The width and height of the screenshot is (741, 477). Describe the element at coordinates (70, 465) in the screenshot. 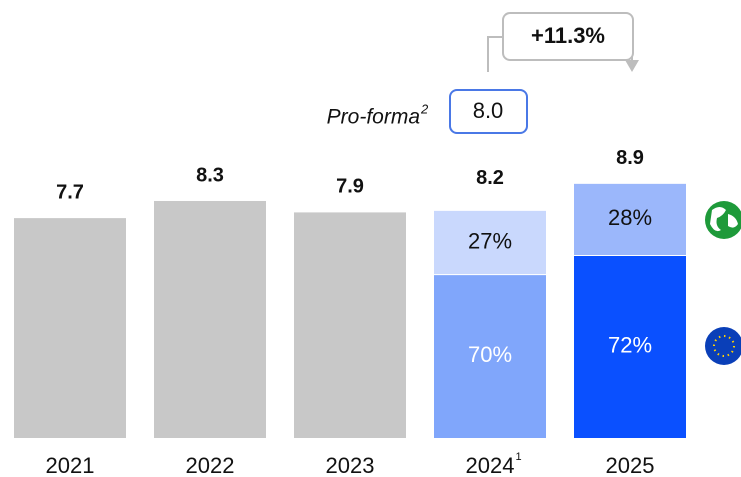

I see `x-tick-label: 2021` at that location.